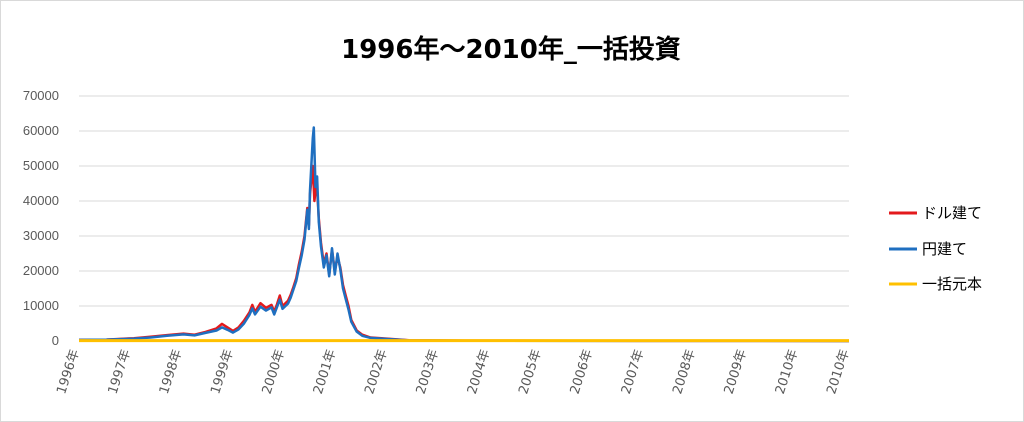 Image resolution: width=1024 pixels, height=422 pixels. I want to click on x-tick-label: 2006年, so click(582, 372).